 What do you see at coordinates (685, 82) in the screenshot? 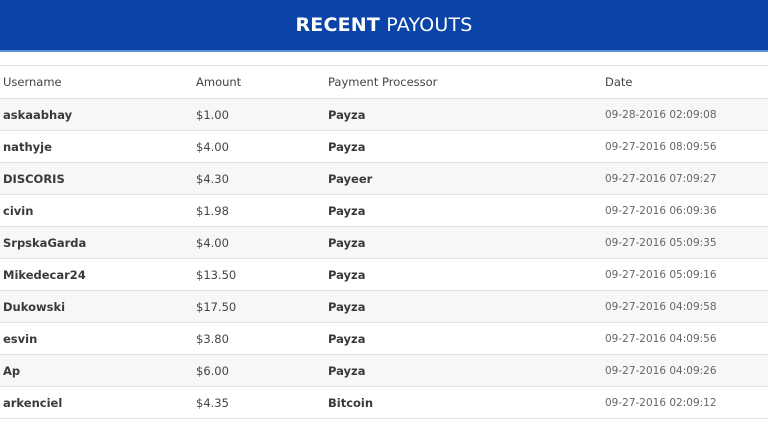
I see `column-header-date: Date` at bounding box center [685, 82].